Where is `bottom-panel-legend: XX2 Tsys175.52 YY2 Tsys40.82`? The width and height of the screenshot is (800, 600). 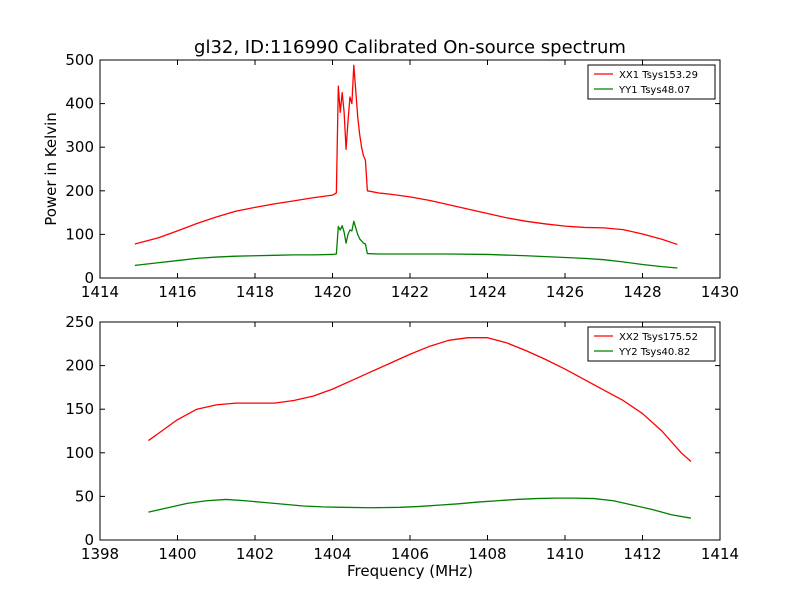 bottom-panel-legend: XX2 Tsys175.52 YY2 Tsys40.82 is located at coordinates (651, 344).